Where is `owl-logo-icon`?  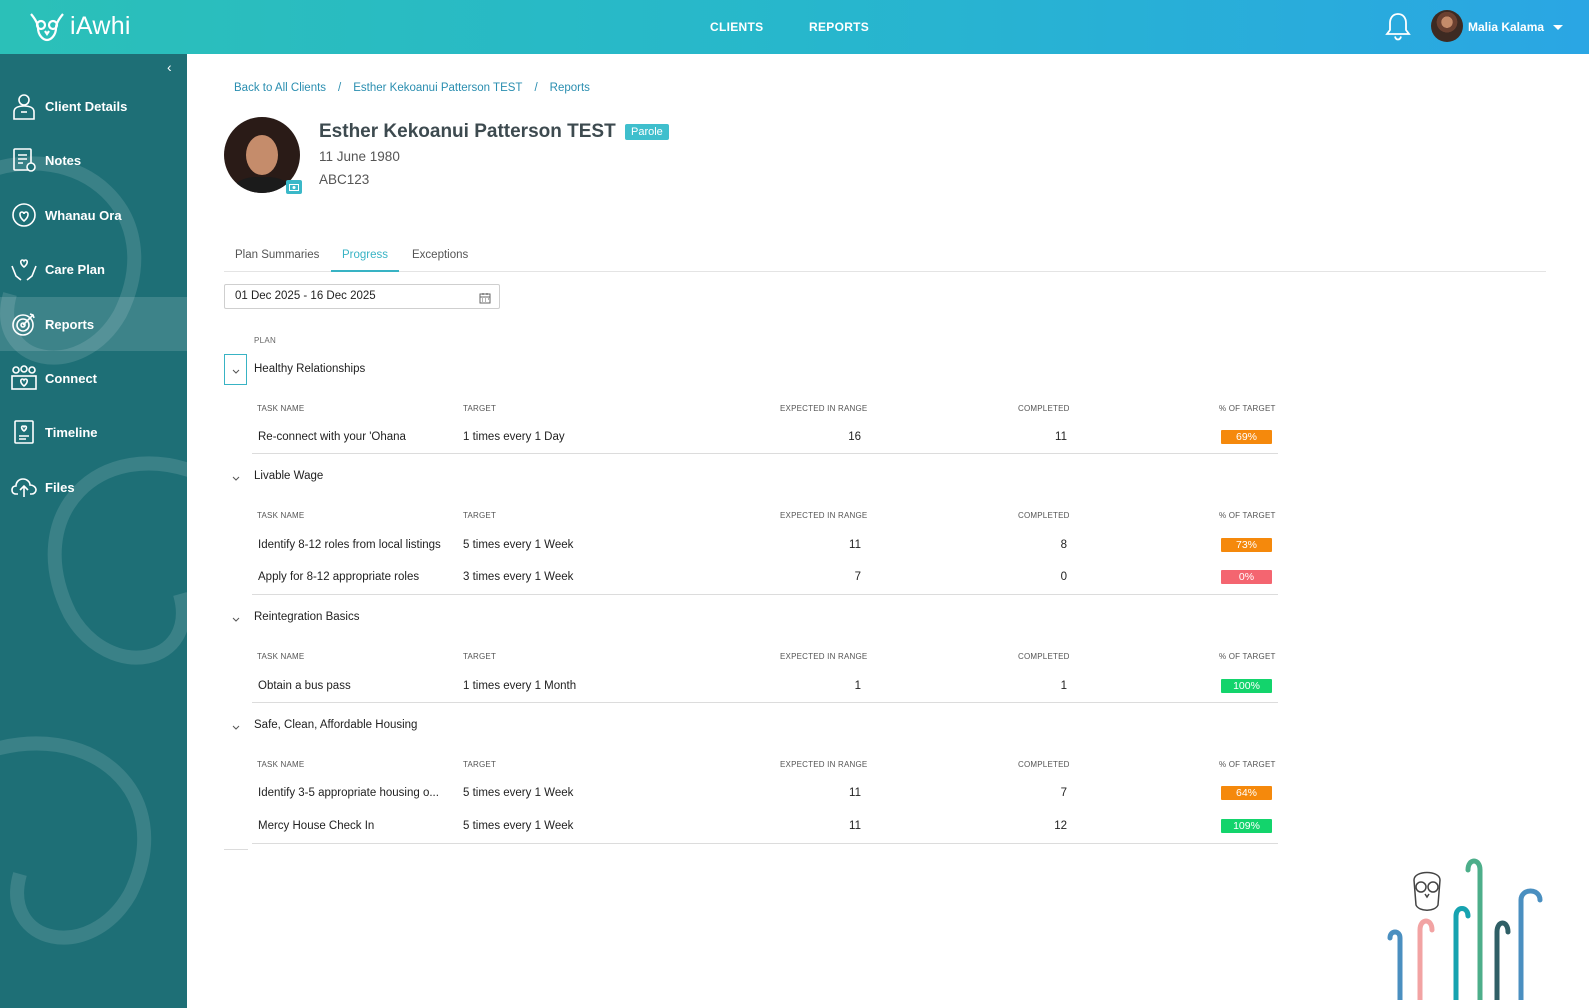 owl-logo-icon is located at coordinates (47, 27).